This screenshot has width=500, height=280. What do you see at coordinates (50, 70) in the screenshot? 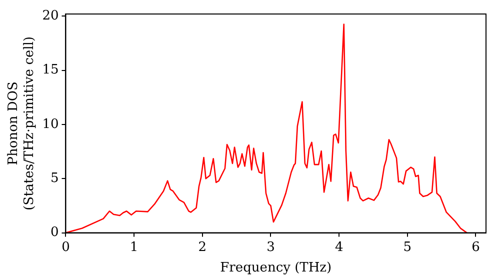
I see `y-tick-label: 15` at bounding box center [50, 70].